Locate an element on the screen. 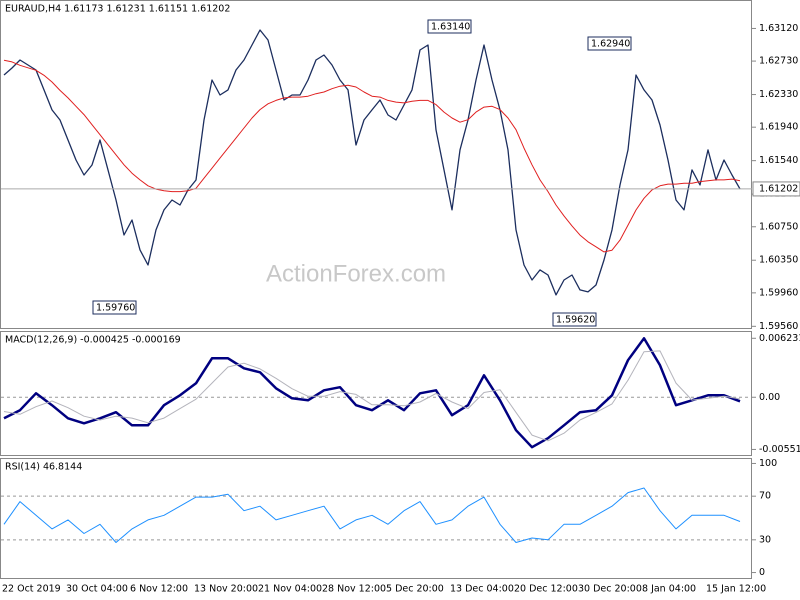  y-tick-label: 0.006231 is located at coordinates (779, 338).